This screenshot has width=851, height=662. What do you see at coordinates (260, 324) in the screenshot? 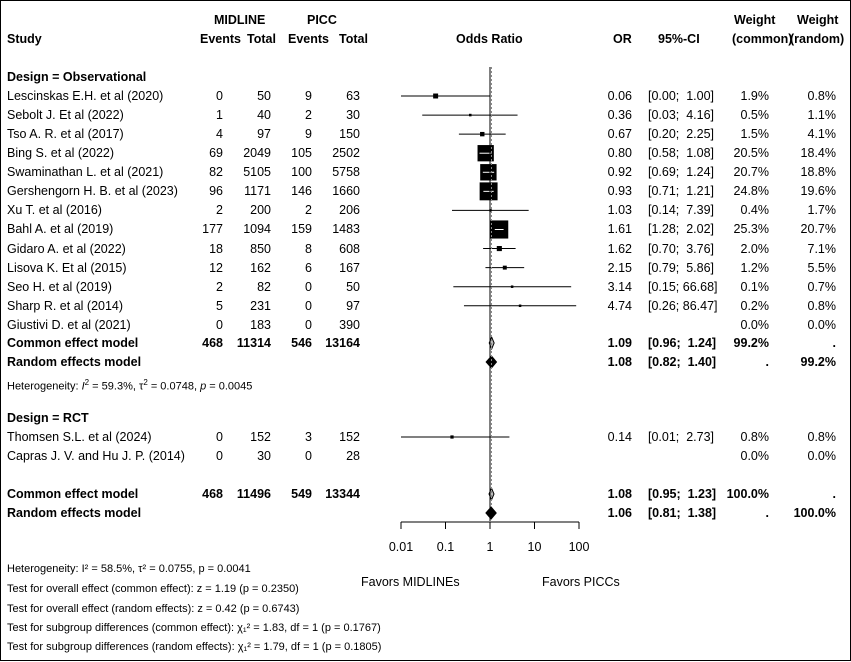
I see `total-midline: 183` at bounding box center [260, 324].